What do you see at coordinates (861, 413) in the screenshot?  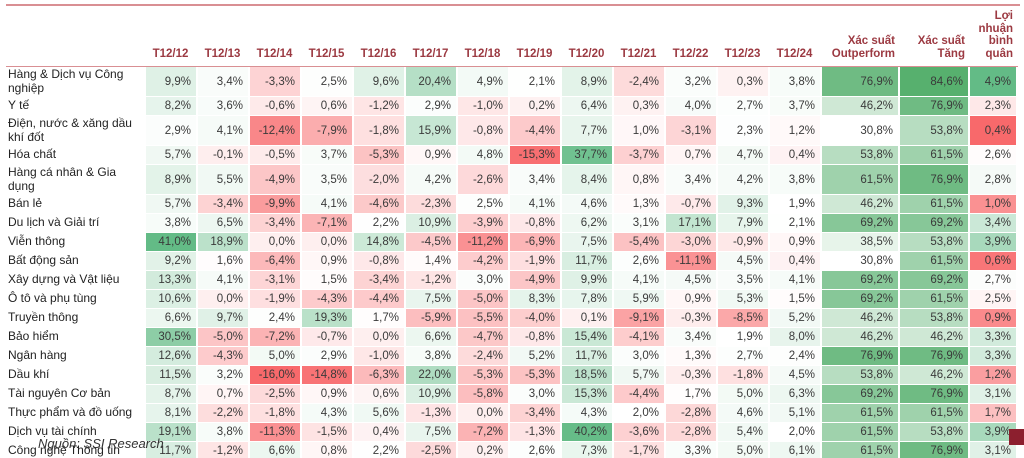 I see `outperform-prob-cell: 61,5%` at bounding box center [861, 413].